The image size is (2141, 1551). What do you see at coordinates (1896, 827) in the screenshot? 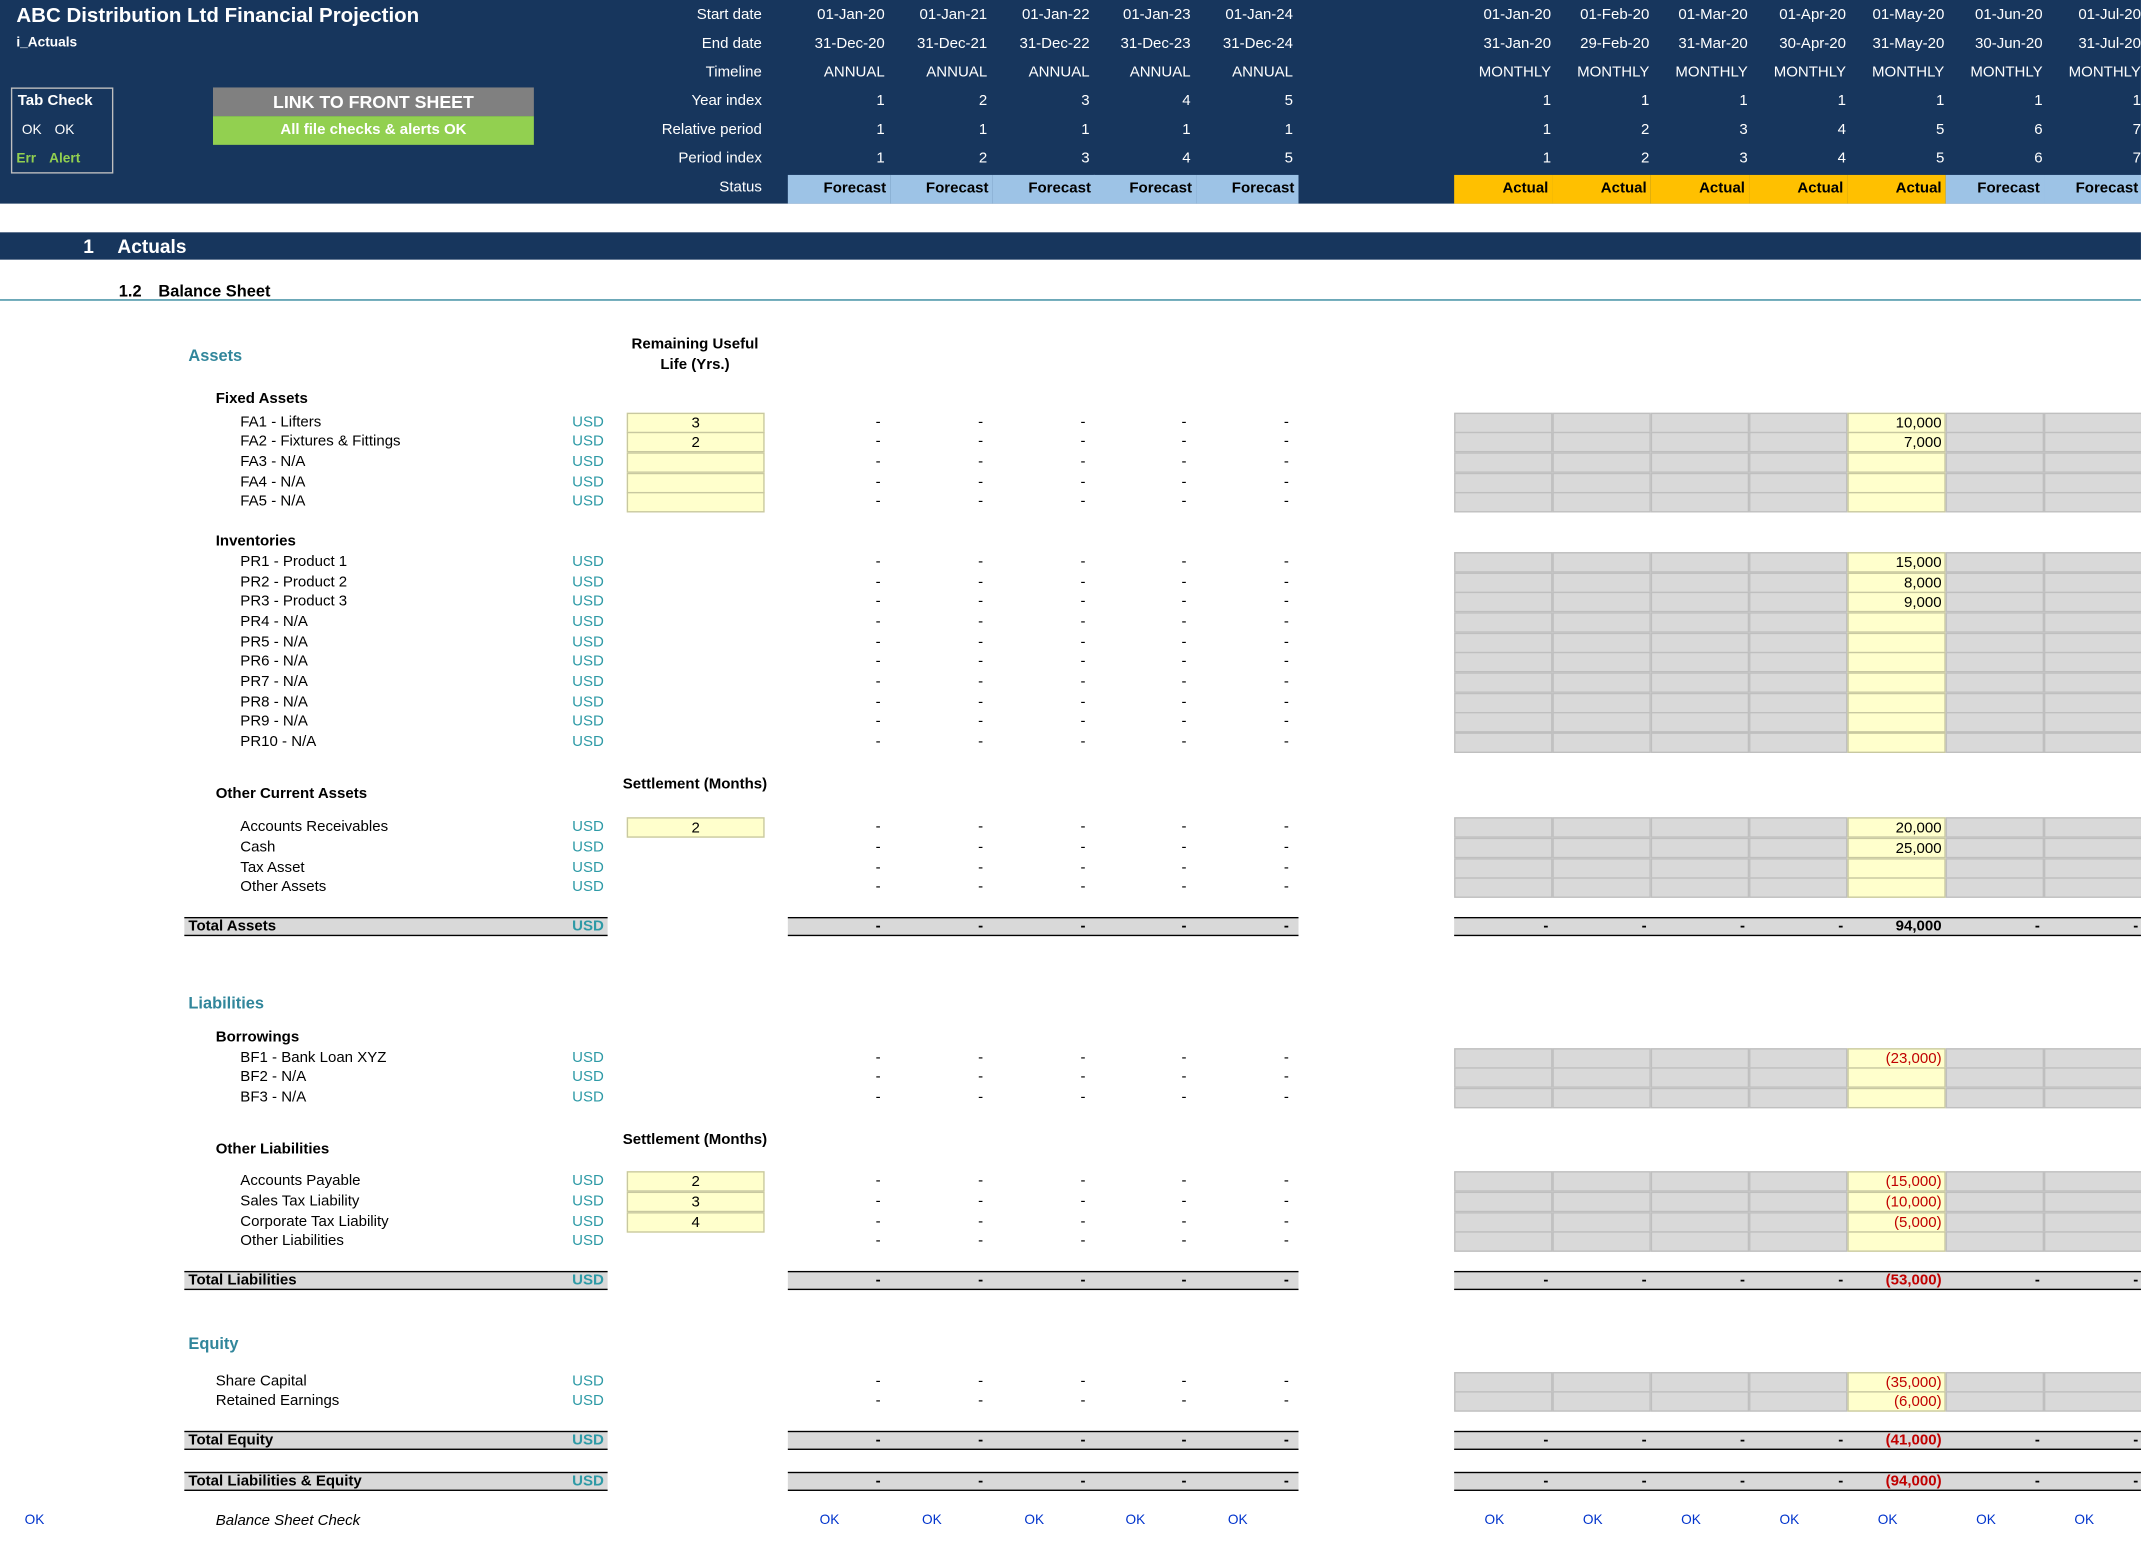
I see `actual-input-cell: 20,000` at bounding box center [1896, 827].